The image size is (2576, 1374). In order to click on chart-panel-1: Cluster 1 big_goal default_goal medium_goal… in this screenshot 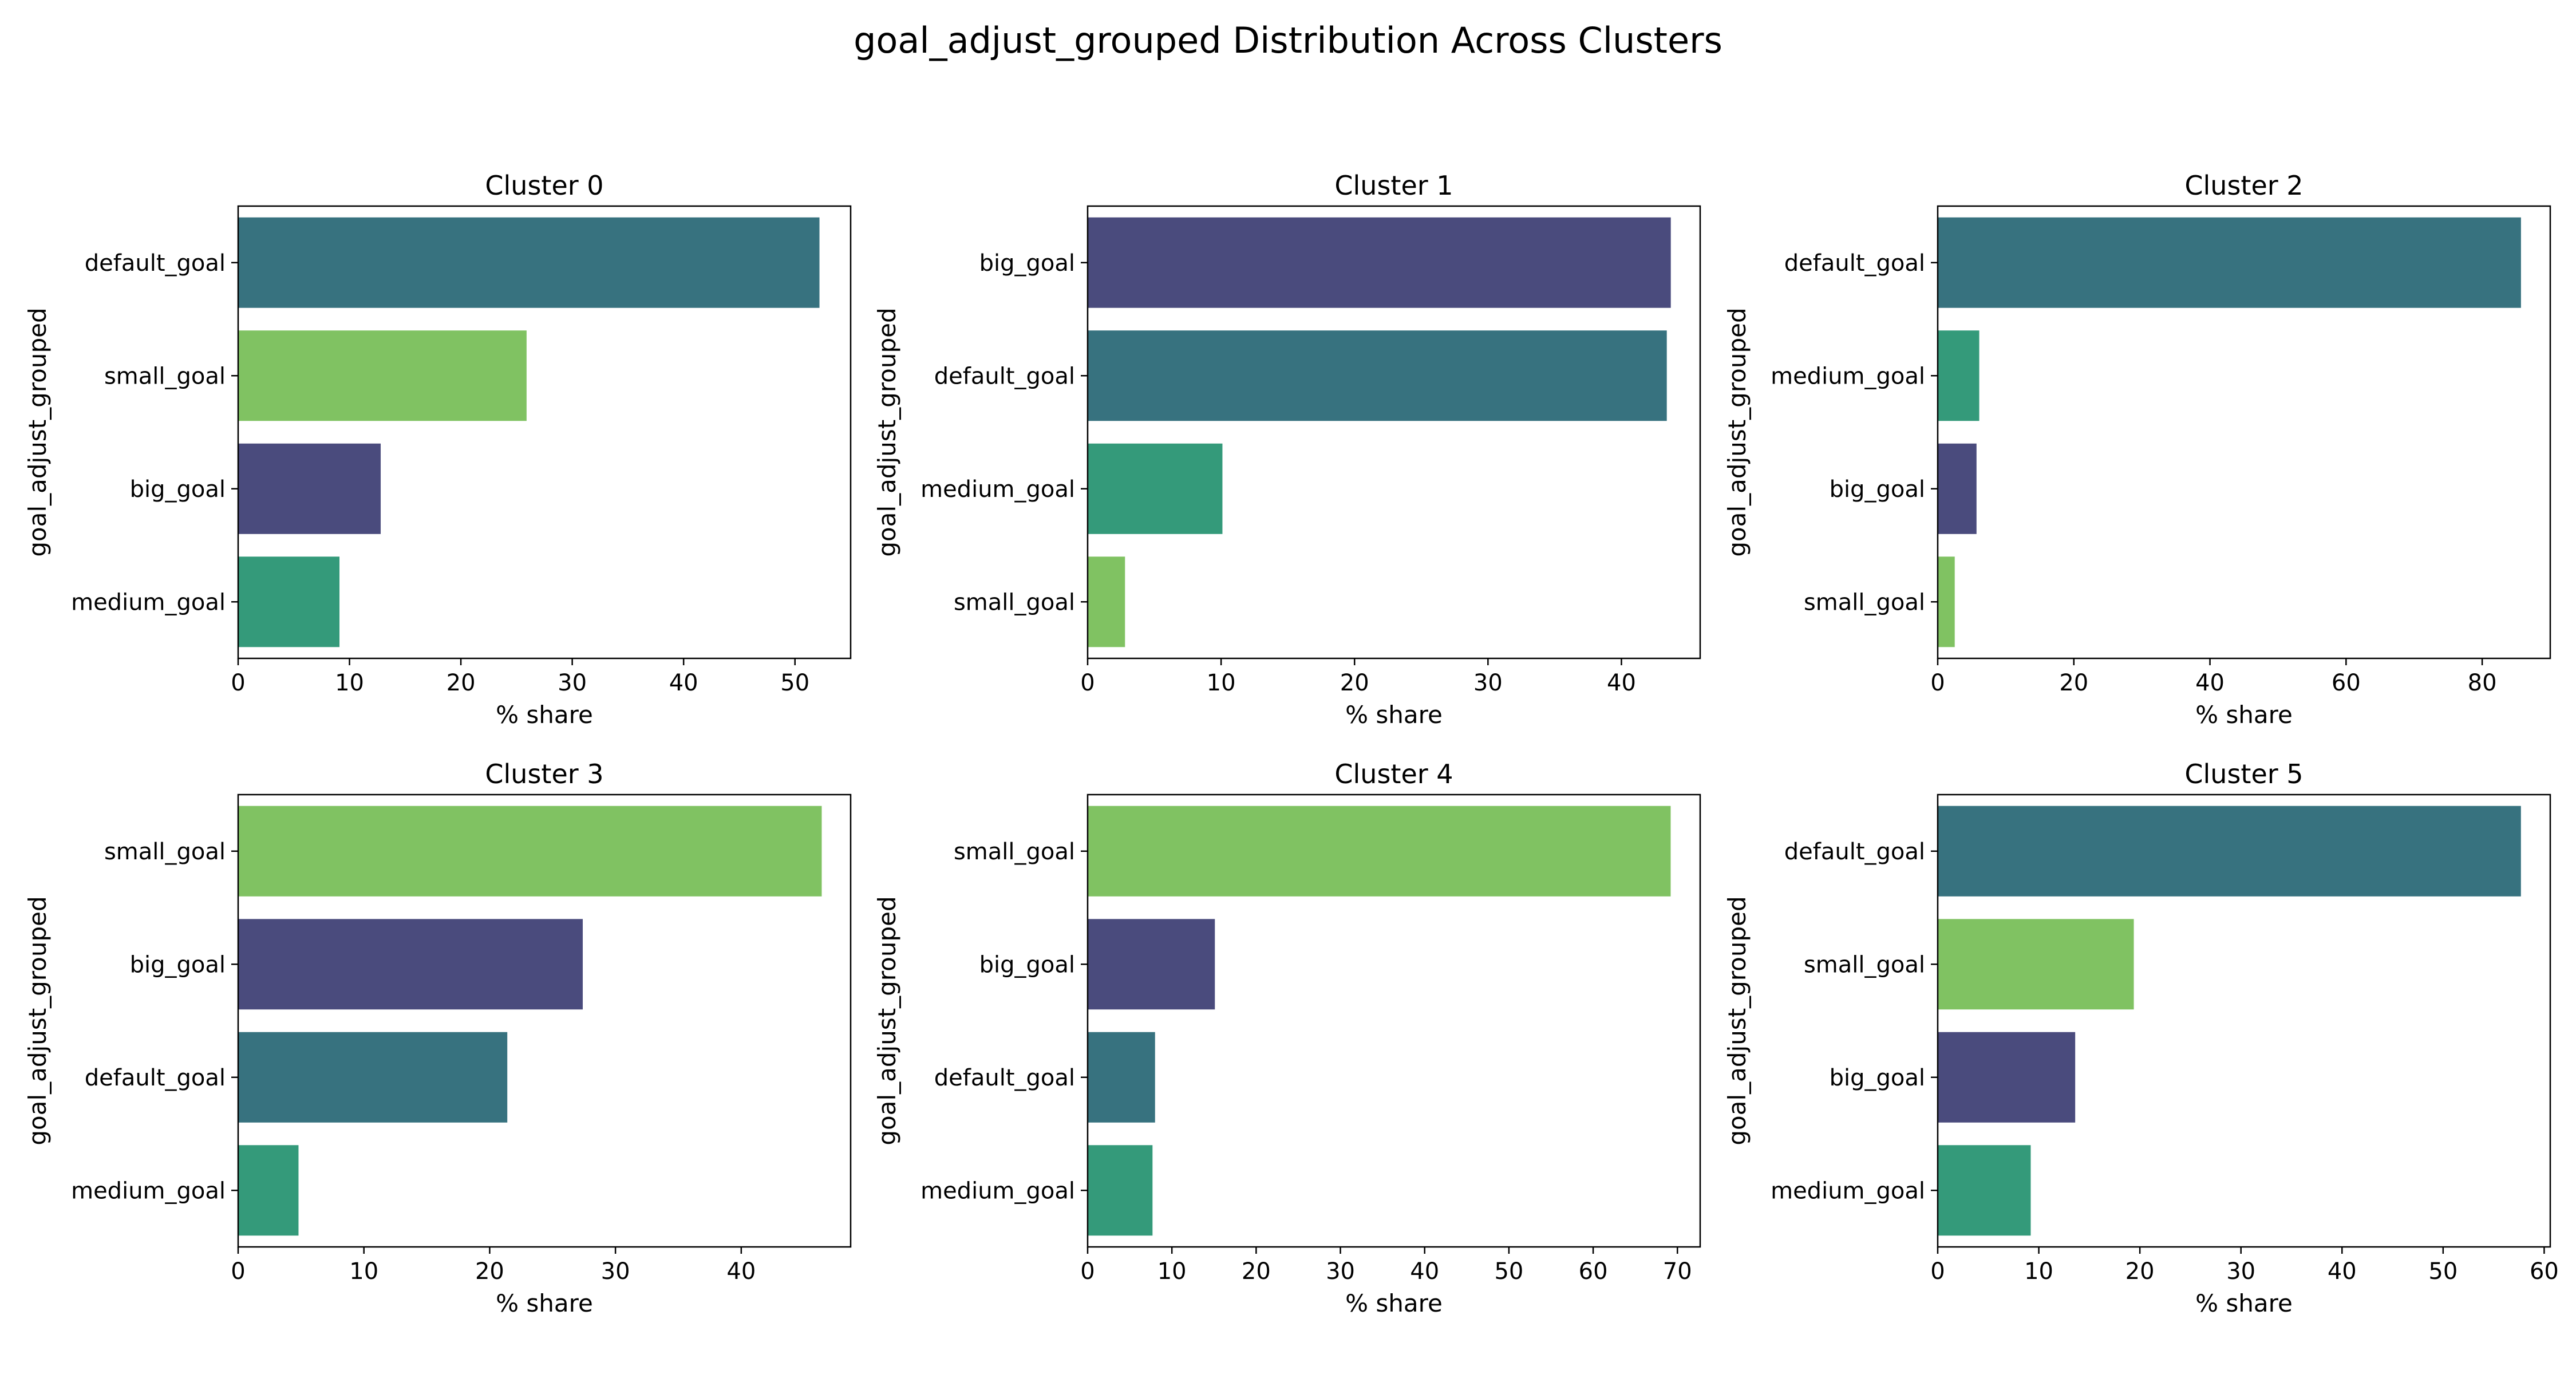, I will do `click(1287, 449)`.